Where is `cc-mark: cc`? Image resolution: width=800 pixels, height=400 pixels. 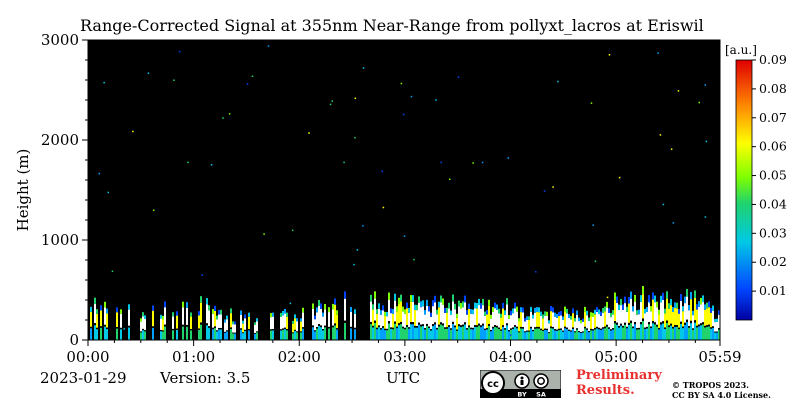 cc-mark: cc is located at coordinates (493, 384).